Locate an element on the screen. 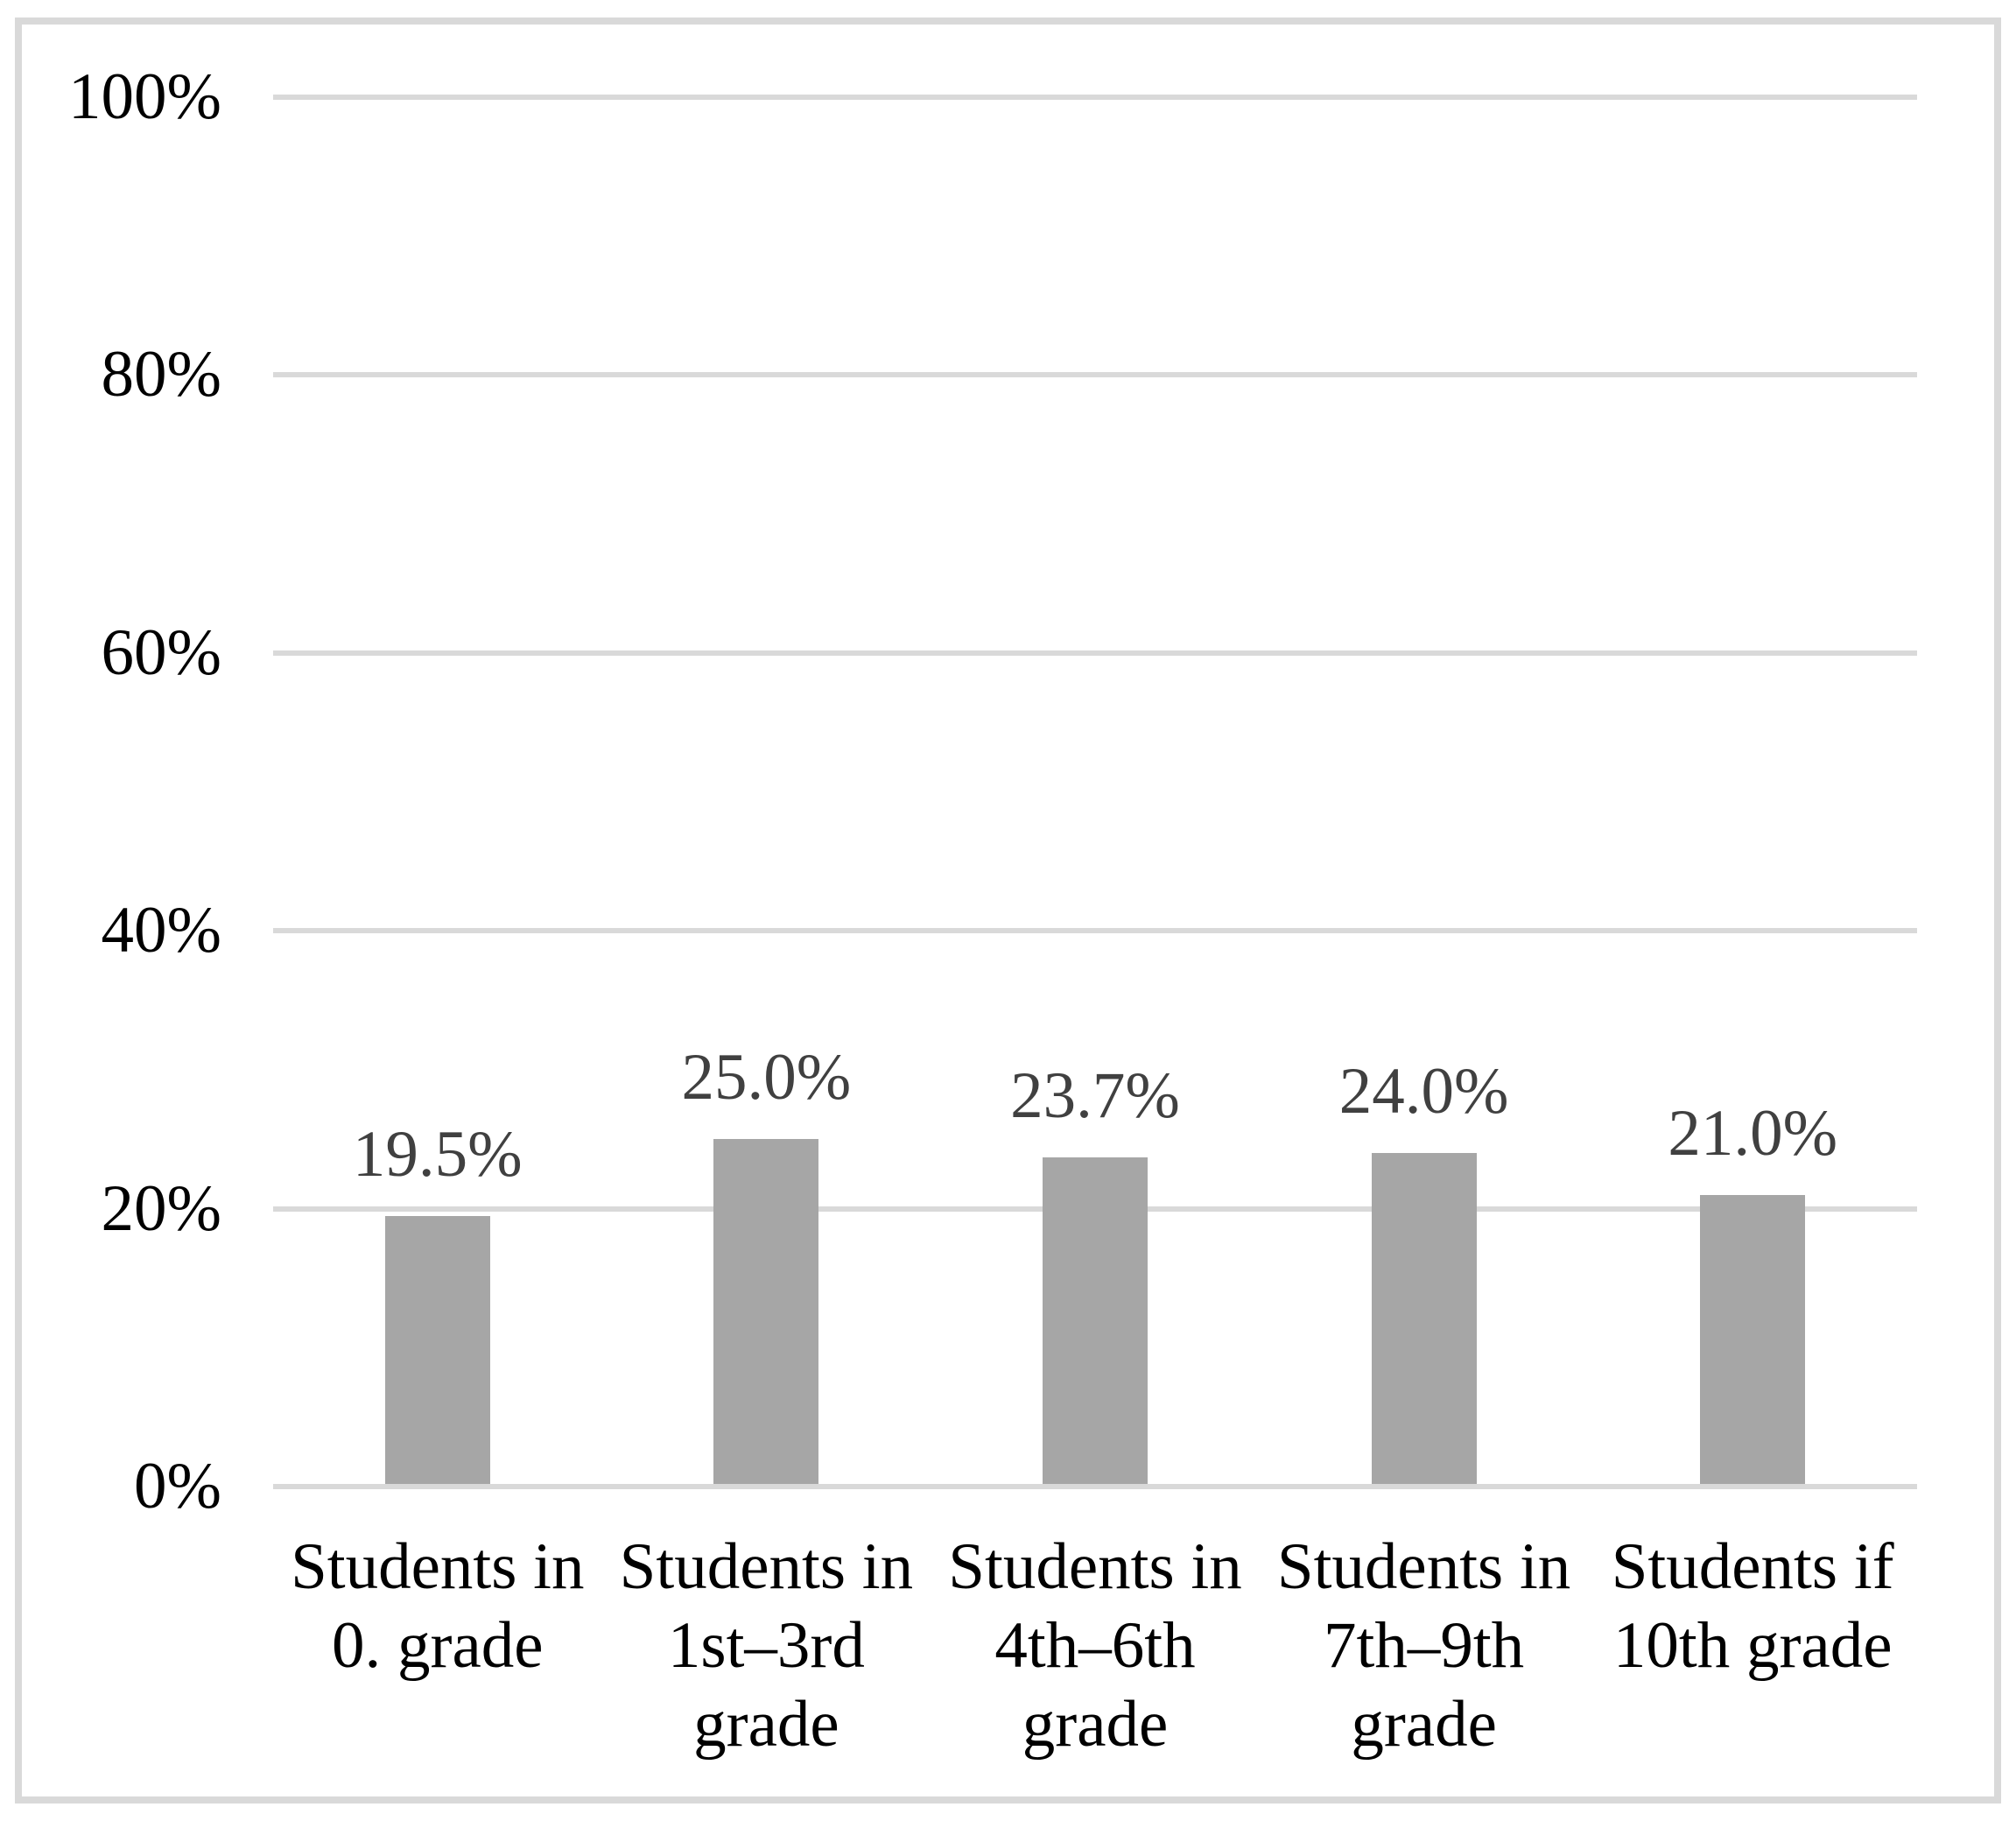 This screenshot has width=2016, height=1821. bar-value-label-4: 24.0% is located at coordinates (1423, 1091).